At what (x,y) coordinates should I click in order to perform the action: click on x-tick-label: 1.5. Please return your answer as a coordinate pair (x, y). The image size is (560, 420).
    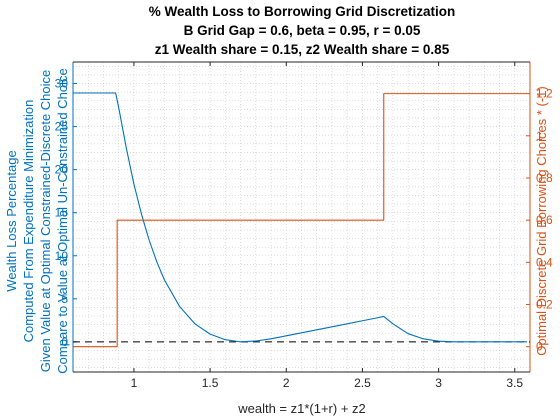
    Looking at the image, I should click on (210, 383).